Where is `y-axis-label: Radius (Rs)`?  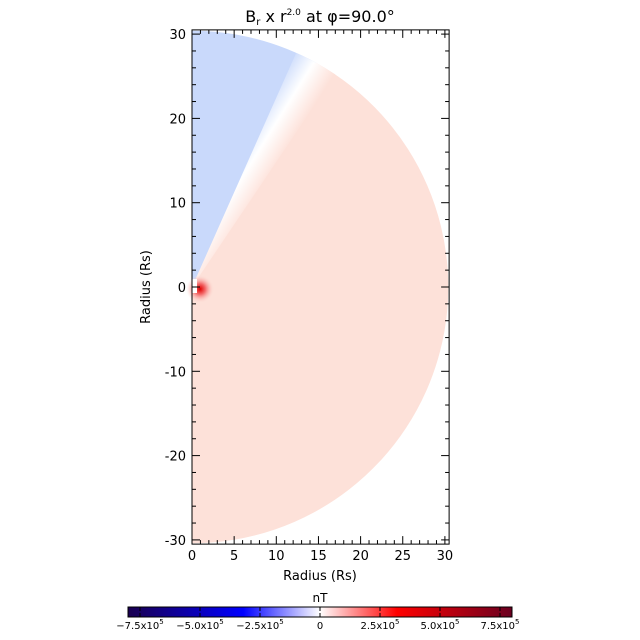 y-axis-label: Radius (Rs) is located at coordinates (146, 287).